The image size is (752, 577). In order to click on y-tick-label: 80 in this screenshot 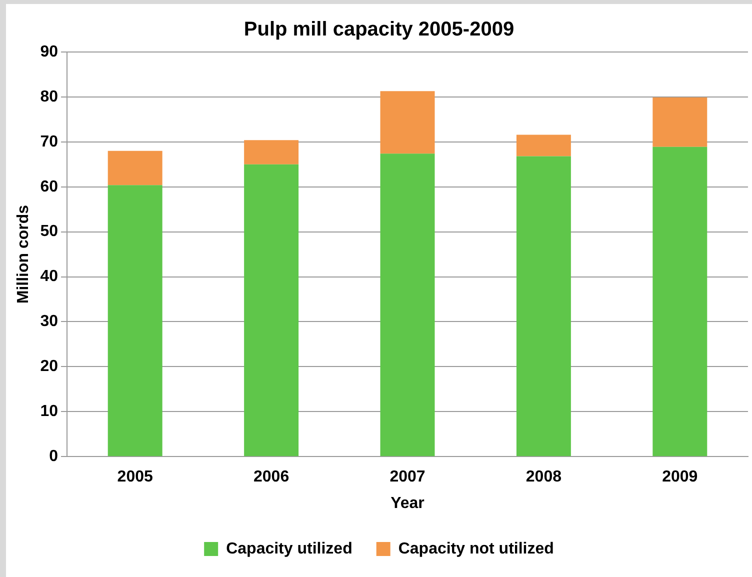, I will do `click(49, 97)`.